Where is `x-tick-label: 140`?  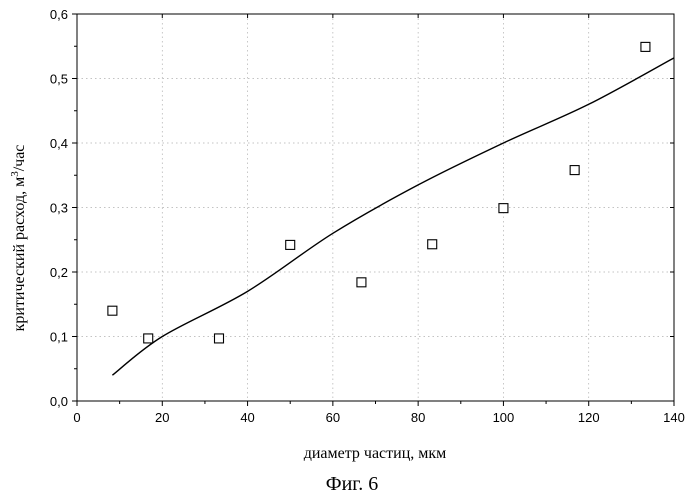 x-tick-label: 140 is located at coordinates (674, 417).